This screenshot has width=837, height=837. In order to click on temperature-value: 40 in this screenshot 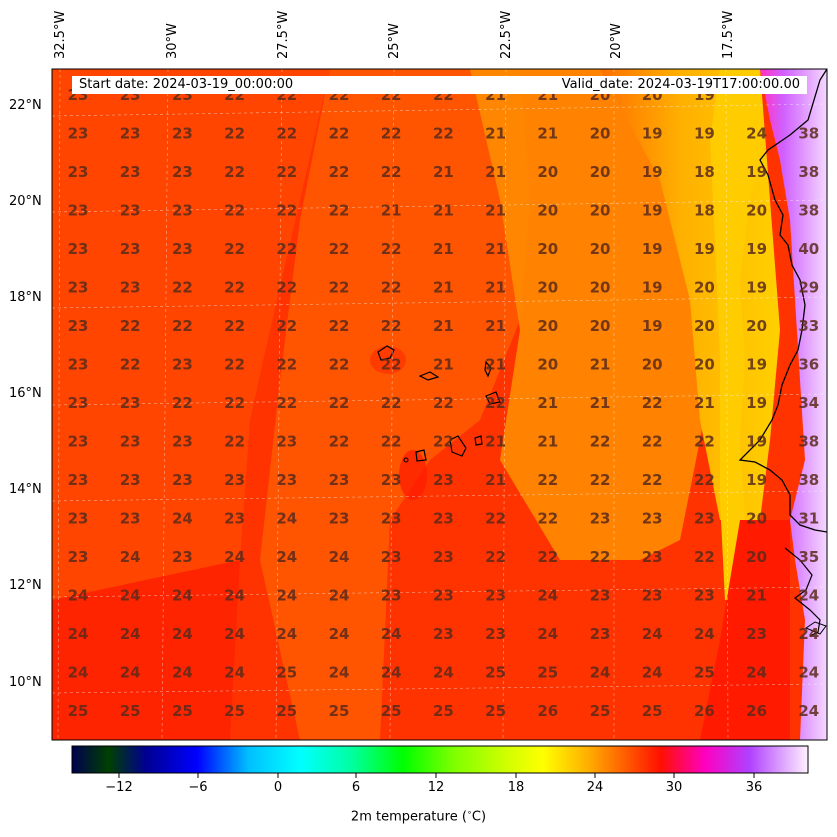, I will do `click(808, 249)`.